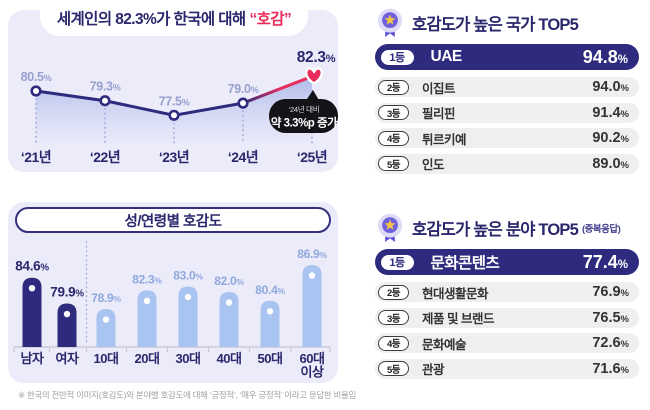  What do you see at coordinates (465, 263) in the screenshot?
I see `ranking-row-name: 문화콘텐츠` at bounding box center [465, 263].